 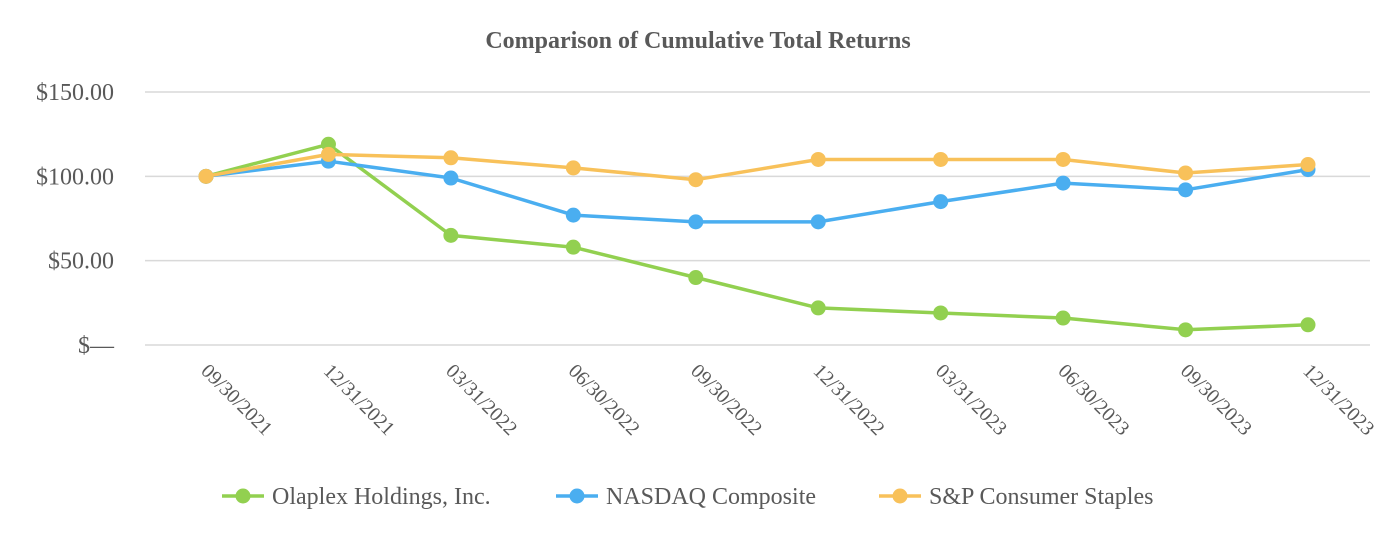 I want to click on x-tick-label: 09/30/2022, so click(x=726, y=400).